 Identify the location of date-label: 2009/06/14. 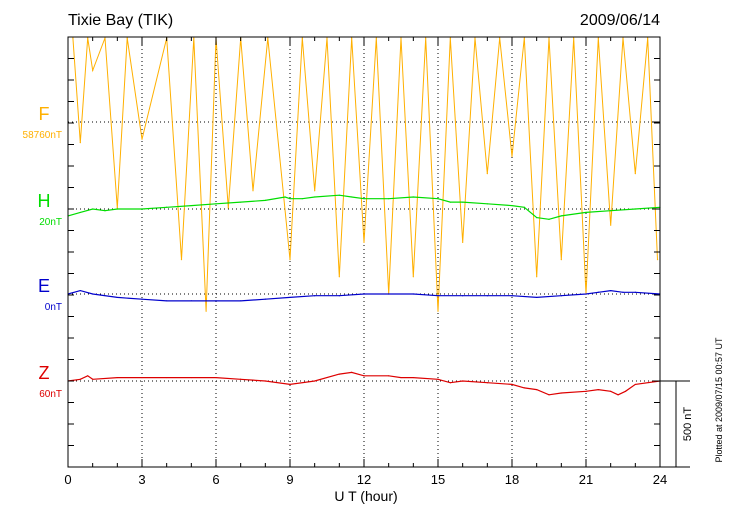
(620, 20).